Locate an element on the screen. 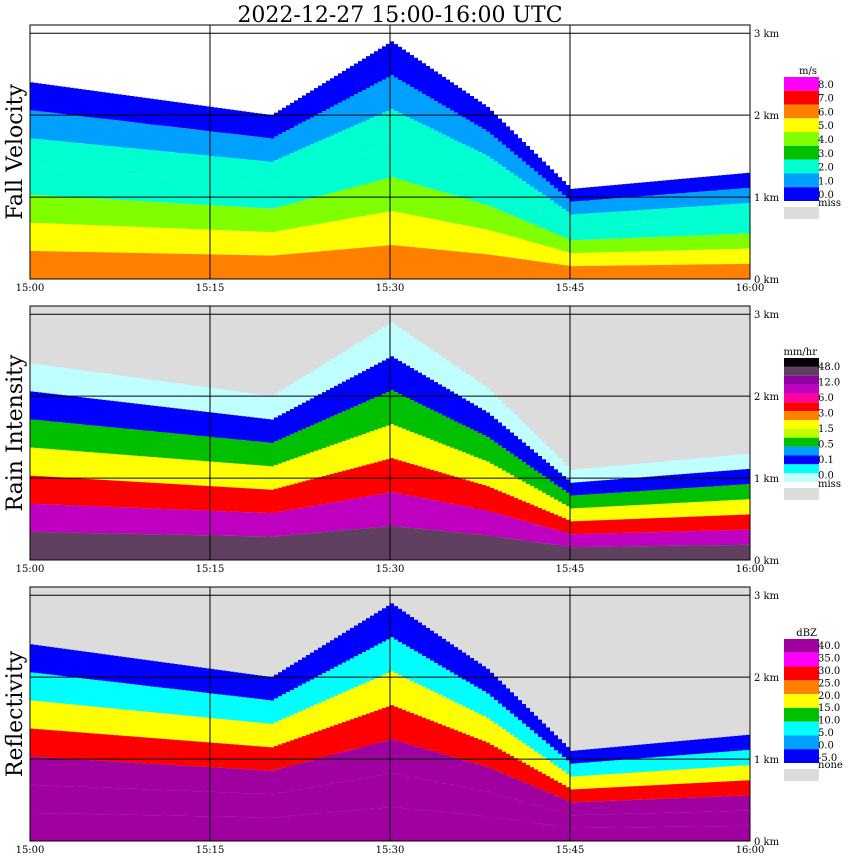 This screenshot has height=868, width=850. legend-missing-swatch is located at coordinates (801, 494).